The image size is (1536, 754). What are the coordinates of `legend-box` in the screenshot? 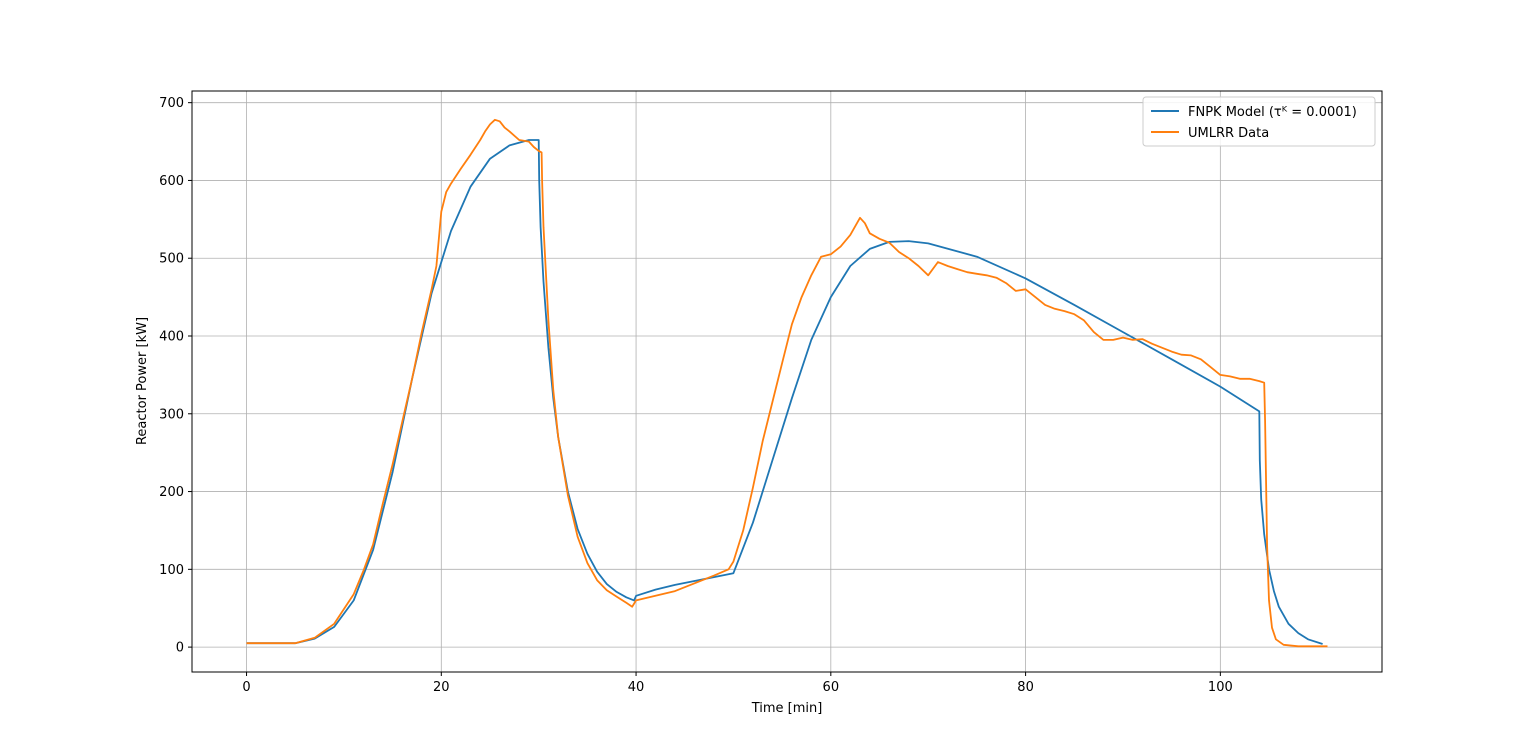 It's located at (1259, 121).